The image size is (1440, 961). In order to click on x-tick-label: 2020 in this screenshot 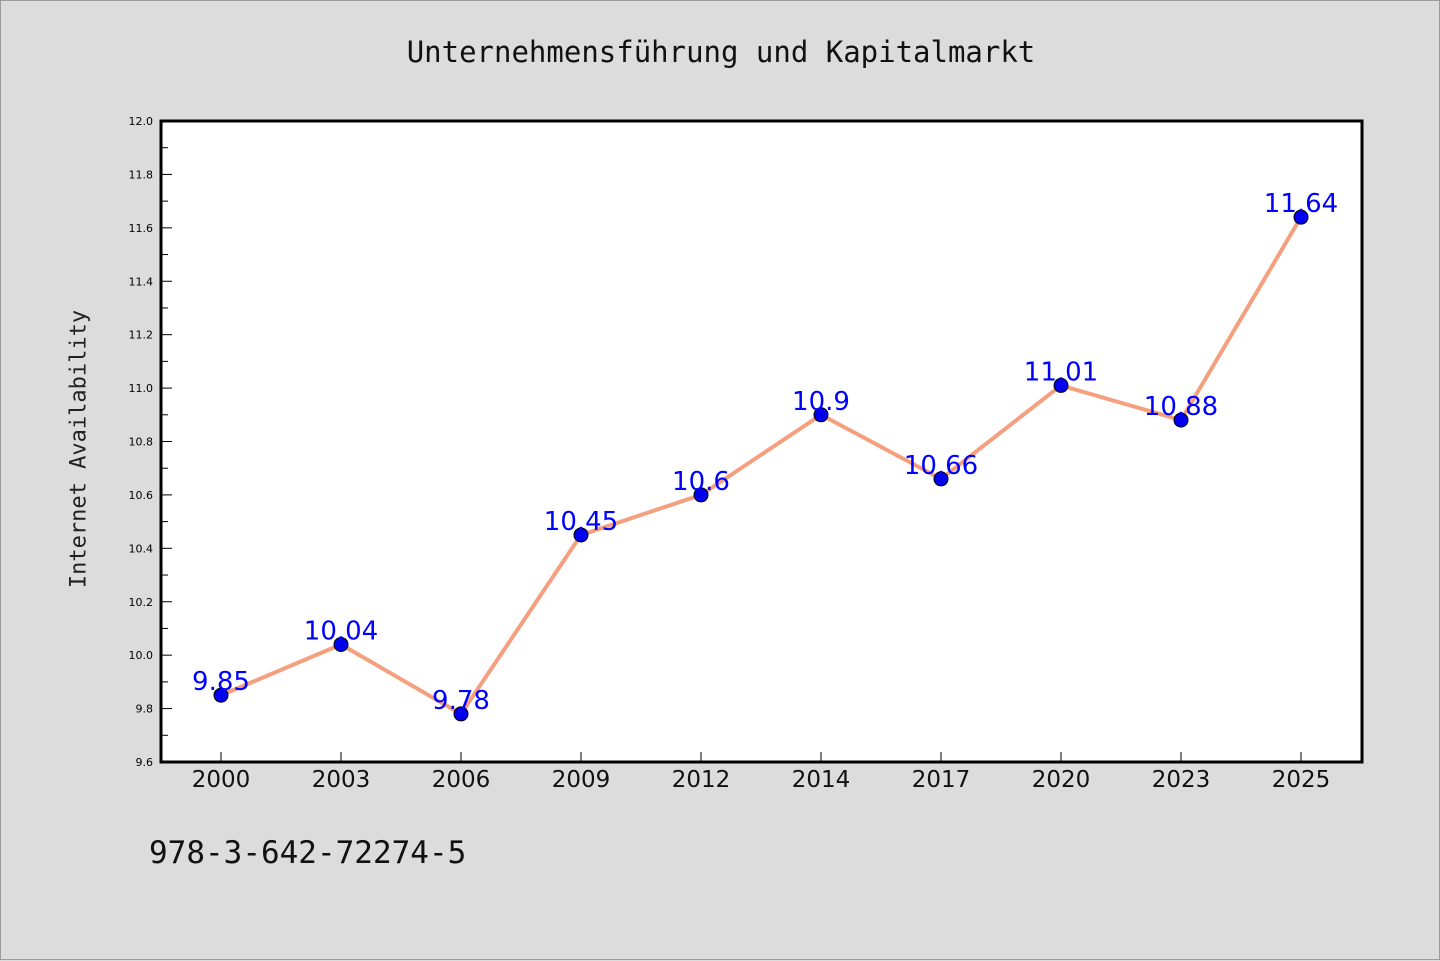, I will do `click(1061, 780)`.